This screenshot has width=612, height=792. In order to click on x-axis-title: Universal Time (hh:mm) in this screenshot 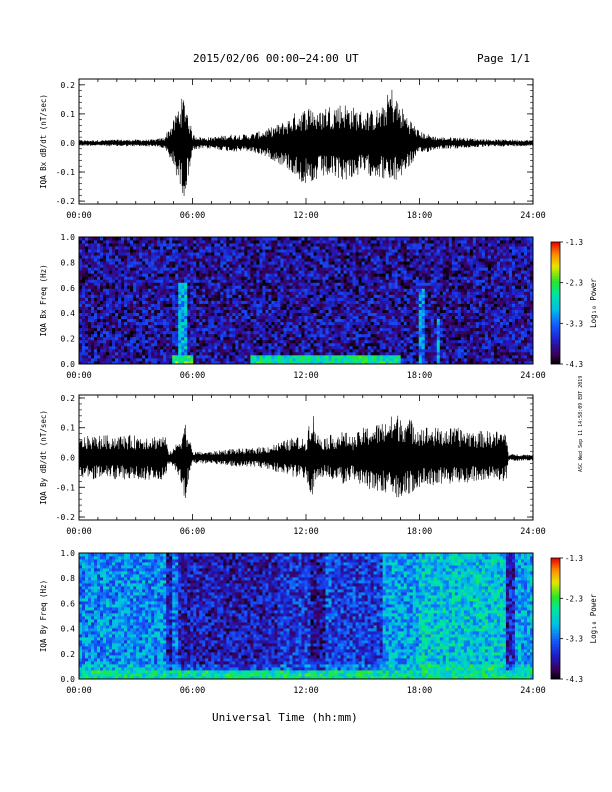, I will do `click(285, 717)`.